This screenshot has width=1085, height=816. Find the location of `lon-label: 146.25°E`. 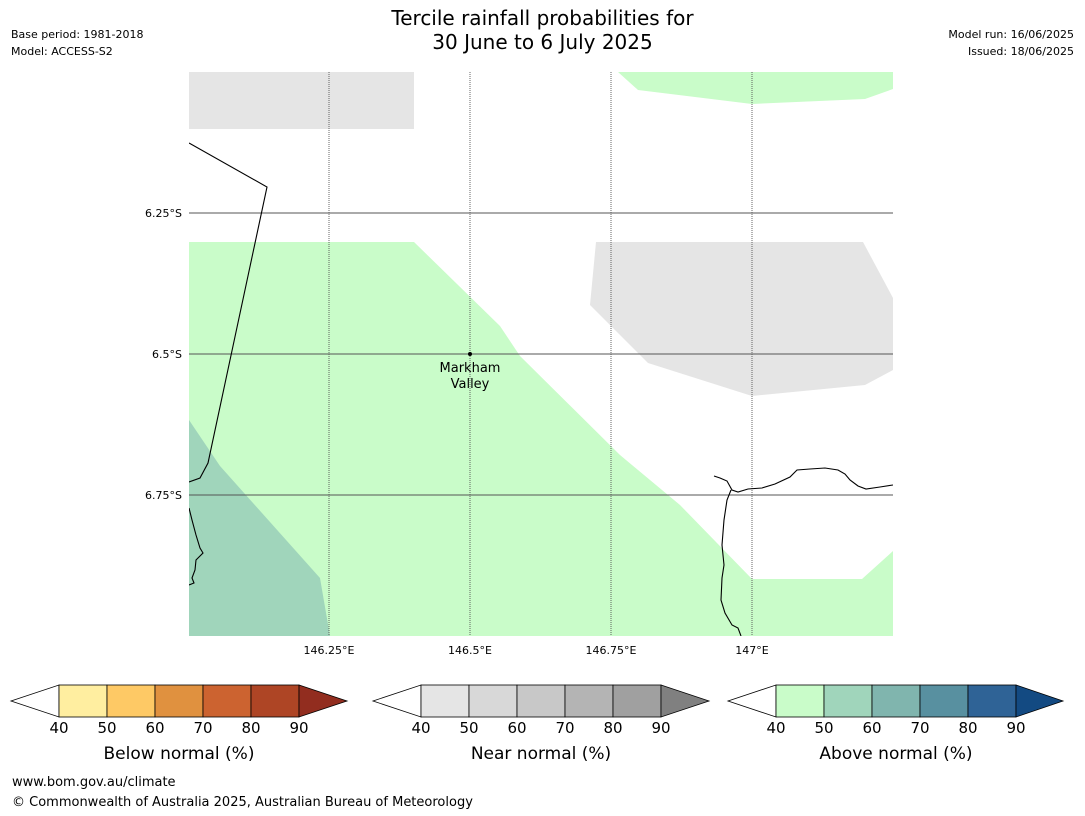

lon-label: 146.25°E is located at coordinates (329, 650).